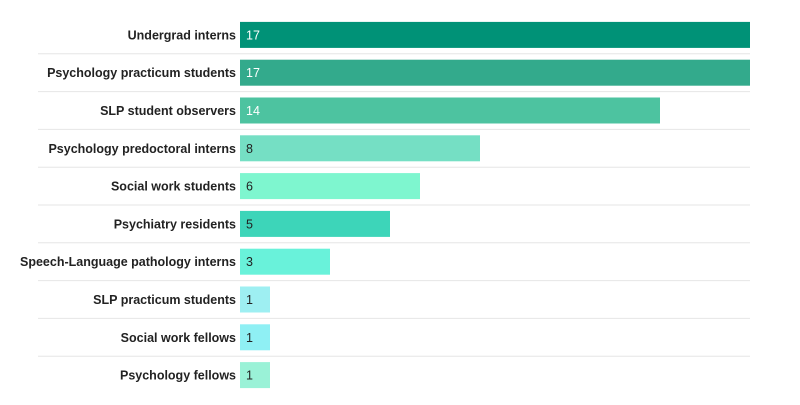 This screenshot has width=800, height=405. Describe the element at coordinates (173, 187) in the screenshot. I see `category-label: Social work students` at that location.